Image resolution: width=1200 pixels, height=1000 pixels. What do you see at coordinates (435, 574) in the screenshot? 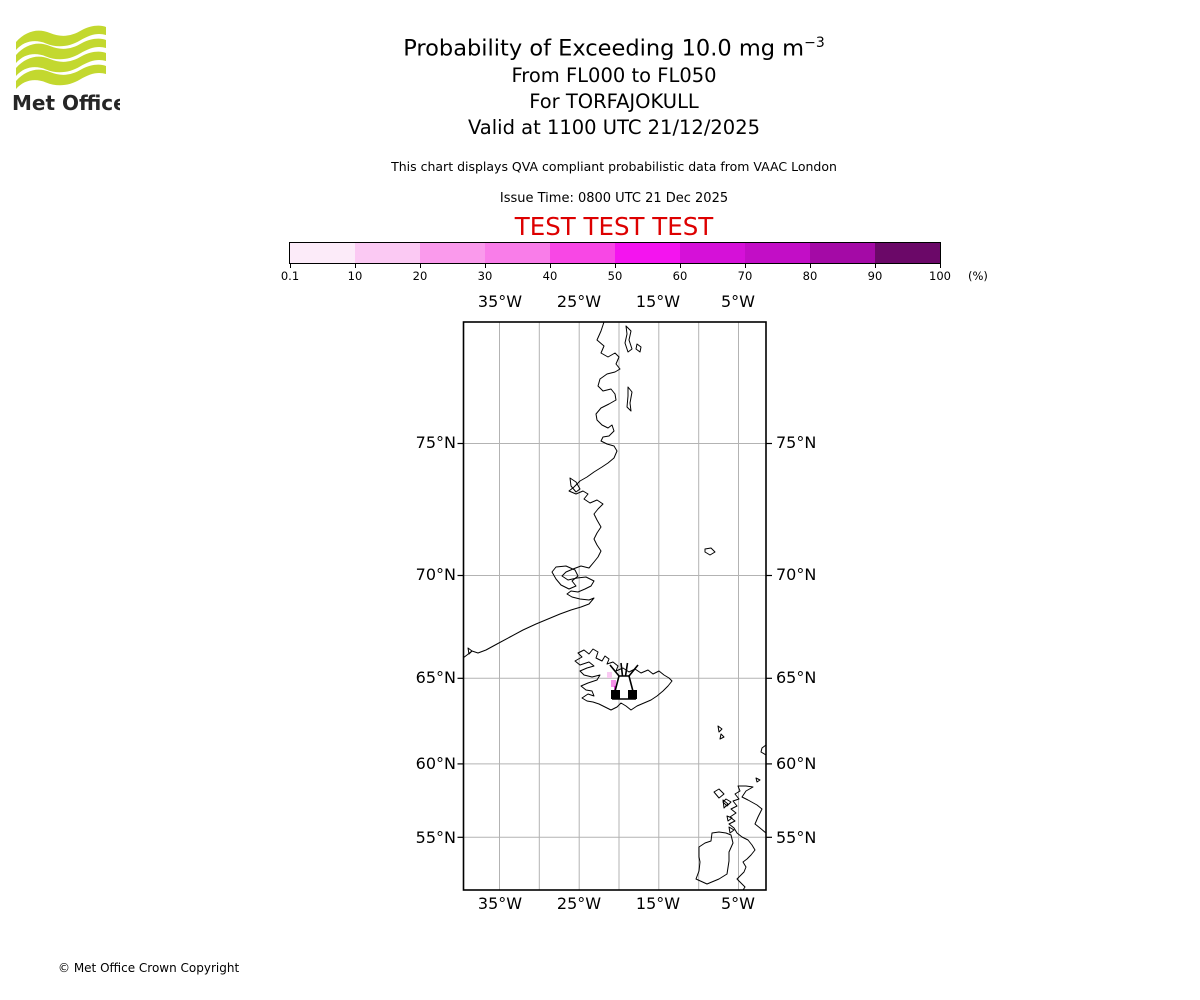
I see `lat-label-left: 70°N` at bounding box center [435, 574].